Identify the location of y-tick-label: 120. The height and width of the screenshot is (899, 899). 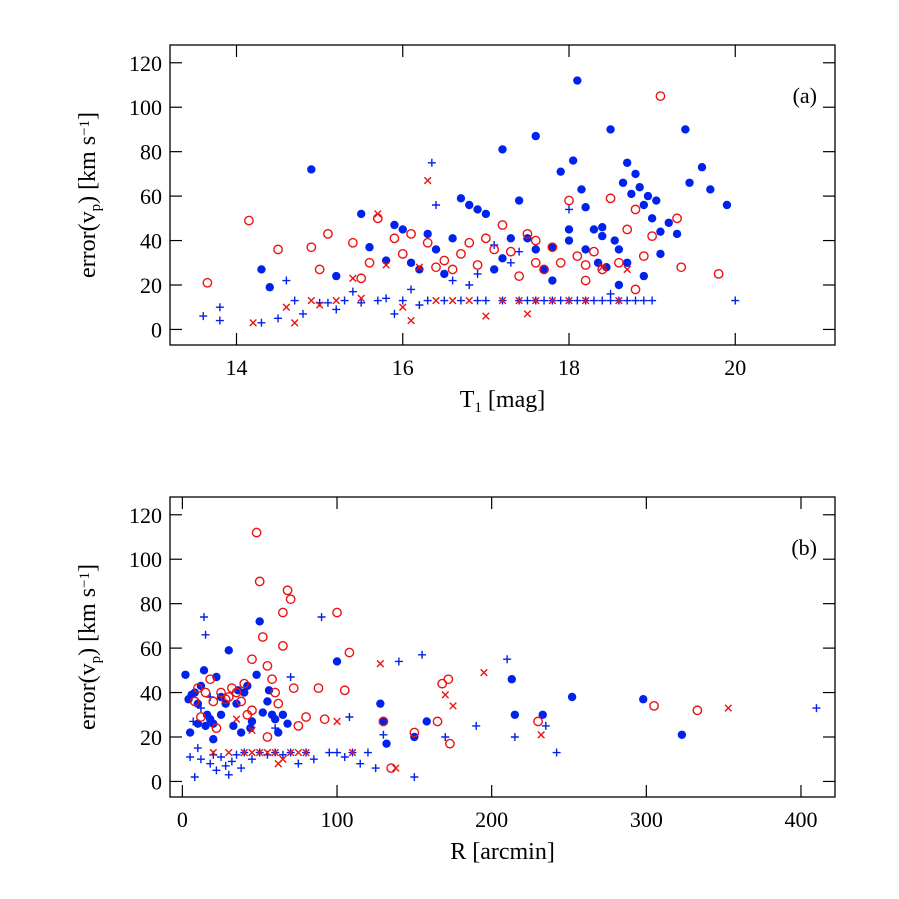
(145, 515).